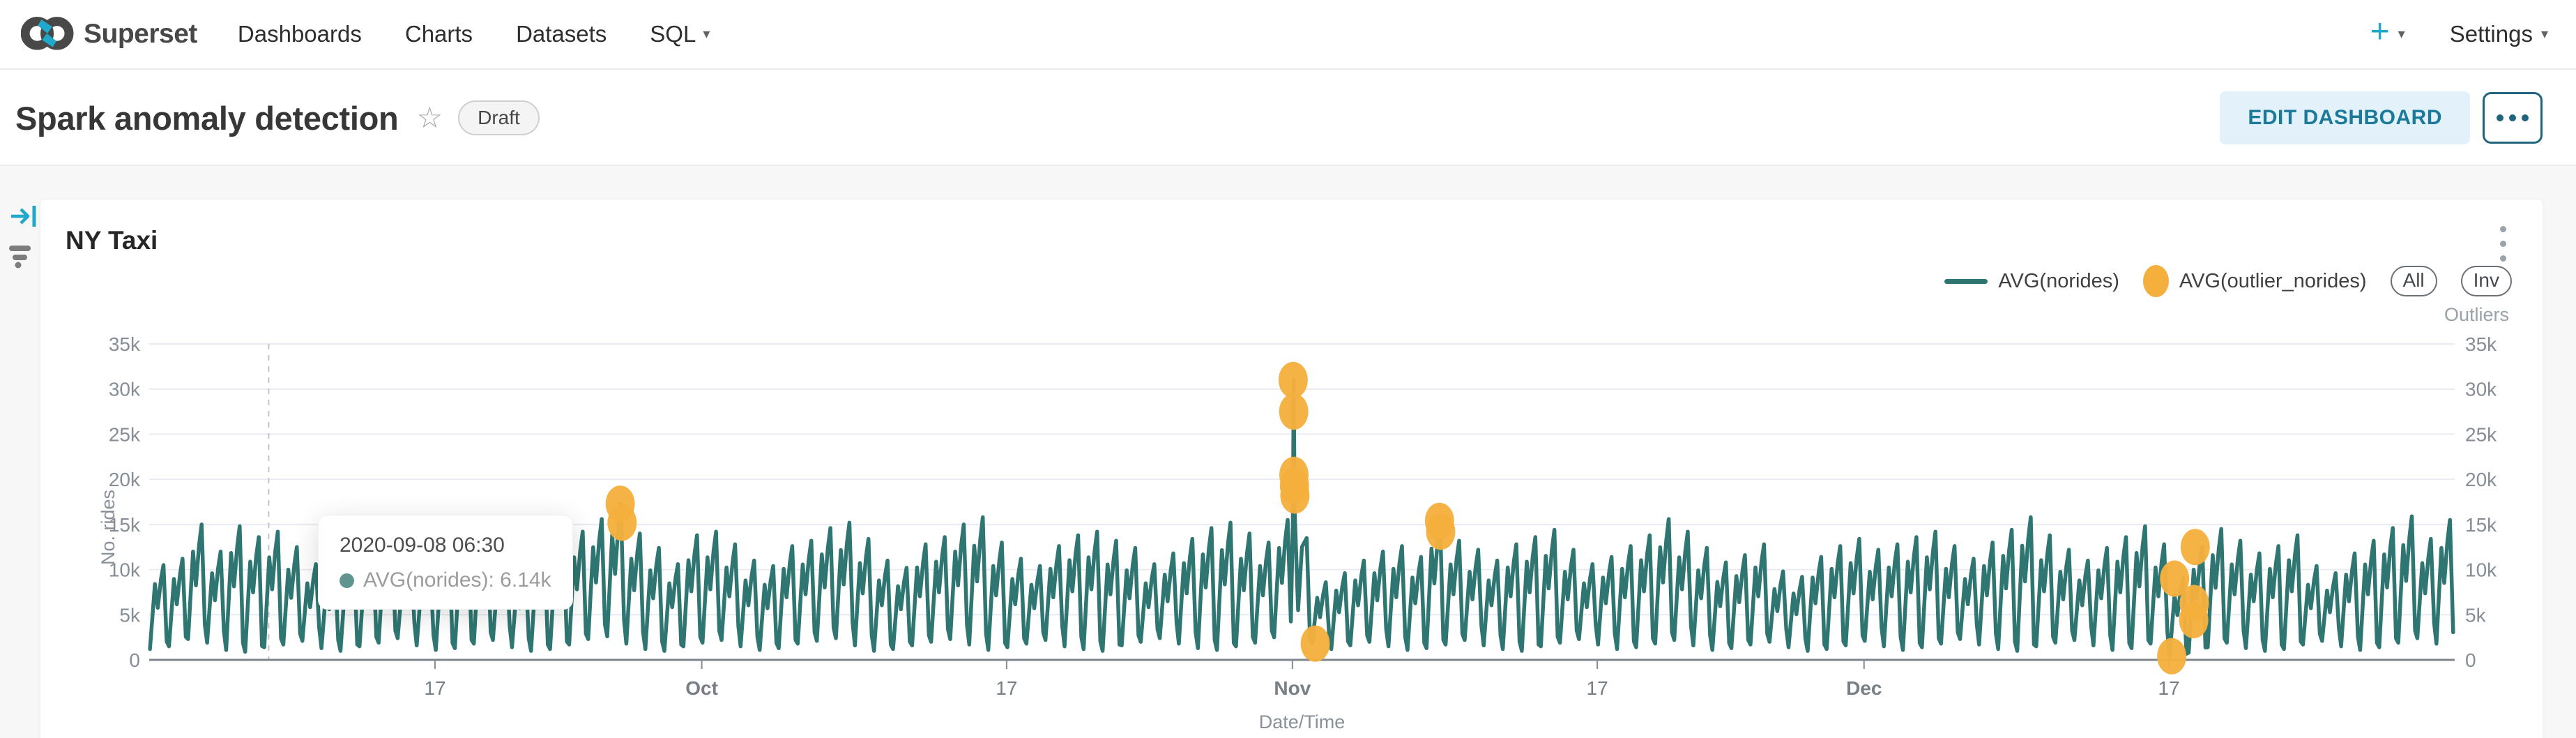  What do you see at coordinates (2273, 280) in the screenshot?
I see `legend-label: AVG(outlier_norides)` at bounding box center [2273, 280].